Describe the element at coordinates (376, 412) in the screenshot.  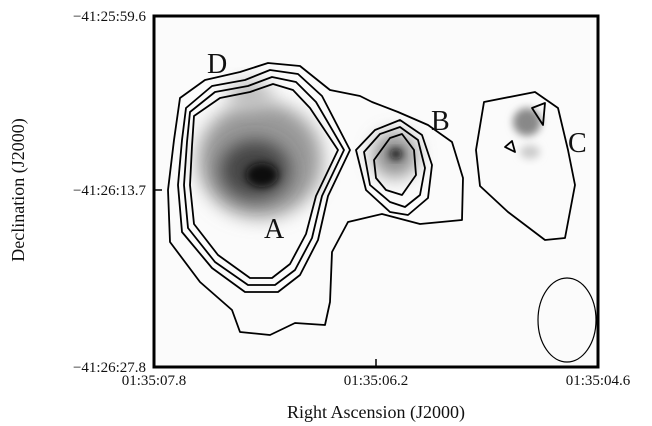
I see `x-axis-label: Right Ascension (J2000)` at that location.